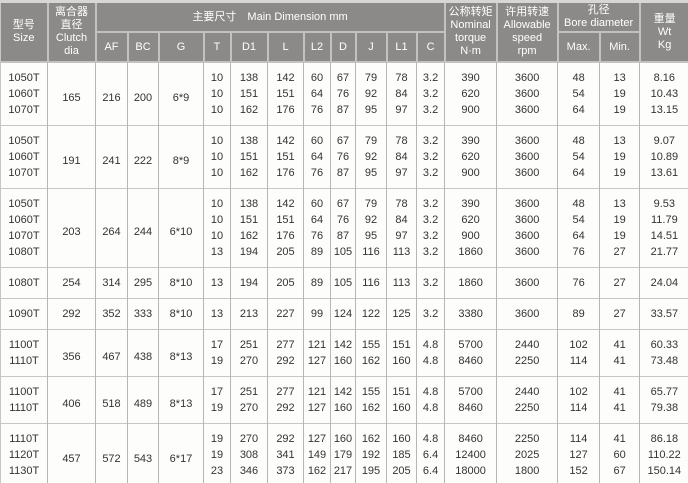 The height and width of the screenshot is (483, 688). What do you see at coordinates (664, 220) in the screenshot?
I see `value-cell: 11.79` at bounding box center [664, 220].